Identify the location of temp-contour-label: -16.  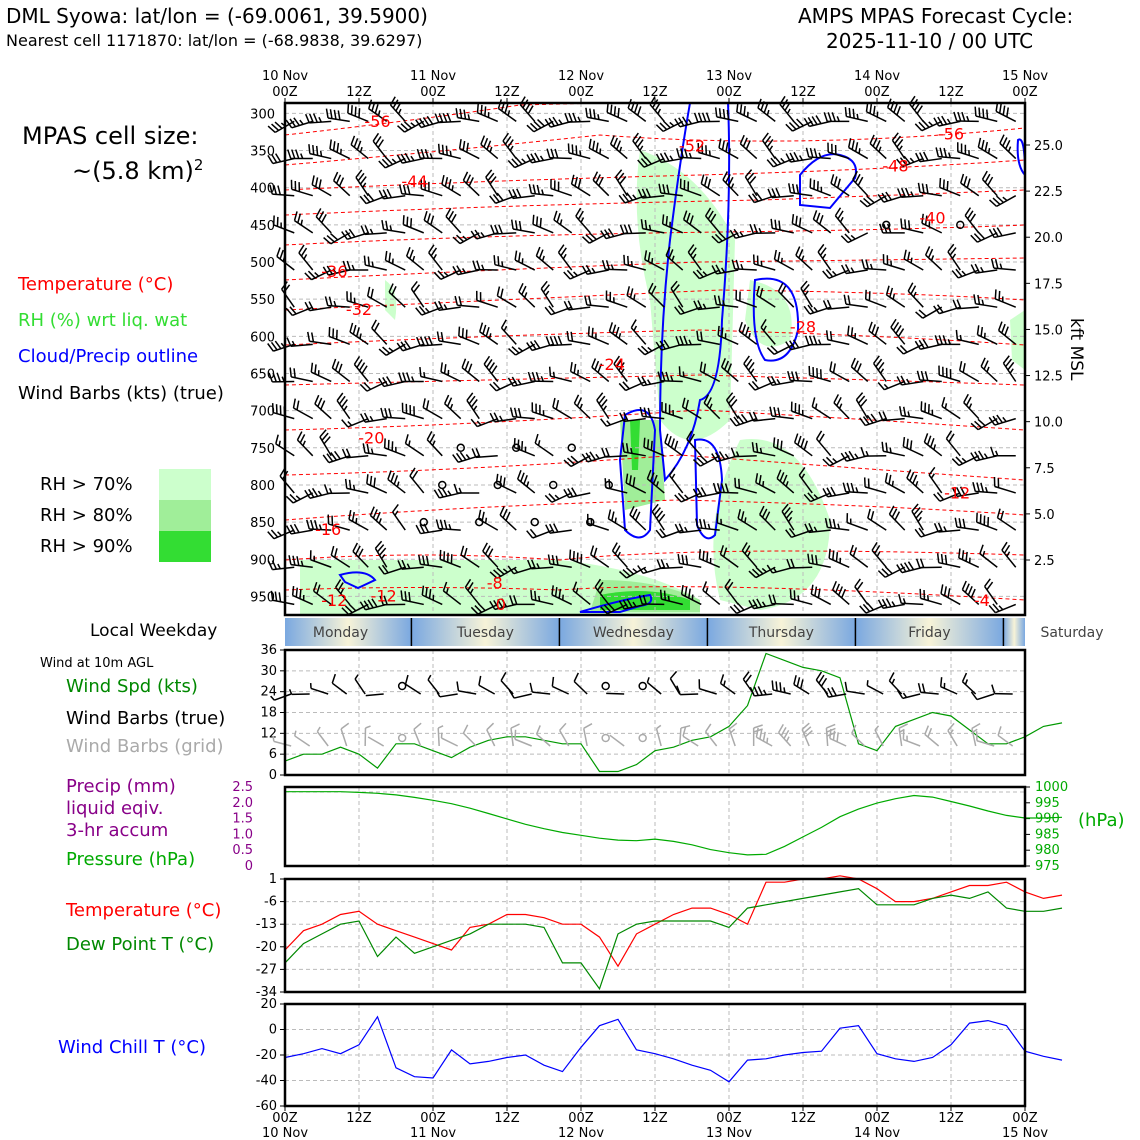
(328, 529).